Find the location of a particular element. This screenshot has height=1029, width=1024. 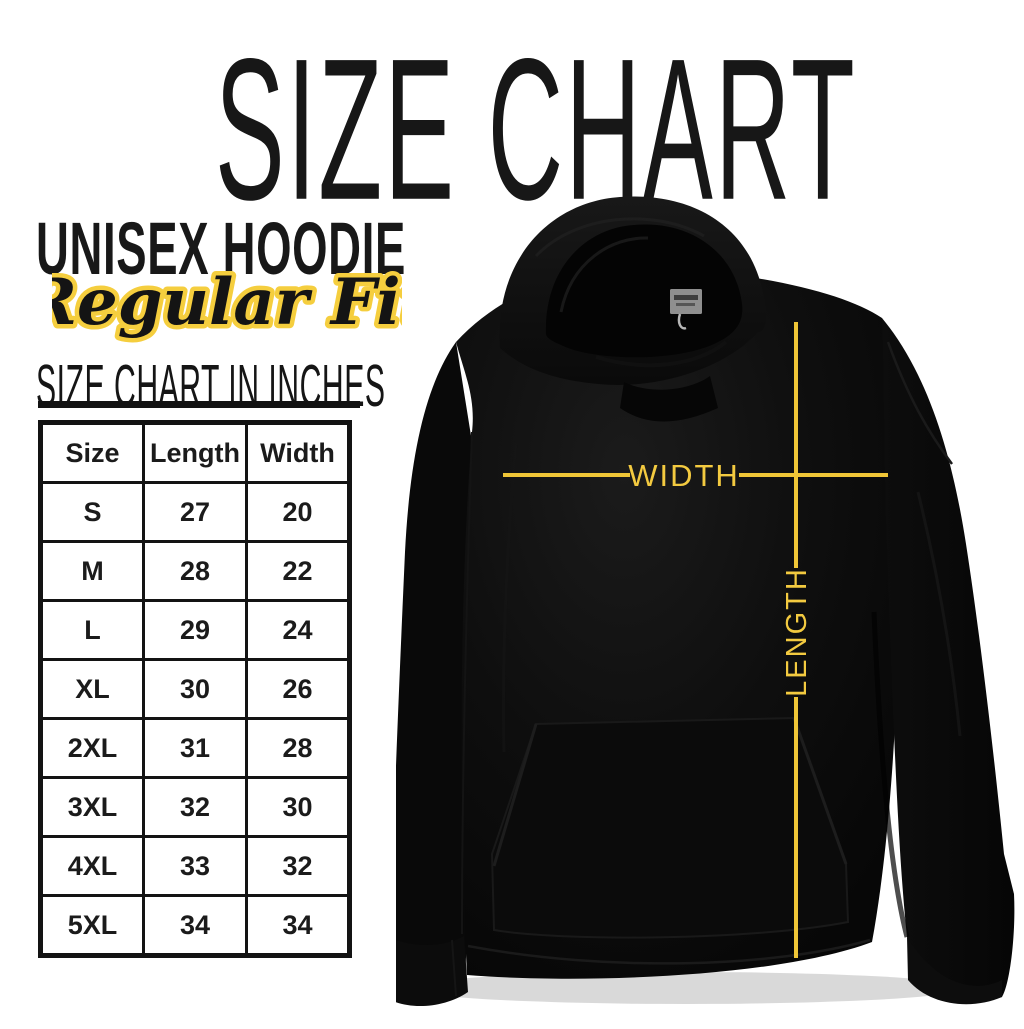

table-row: S 27 20 is located at coordinates (195, 512).